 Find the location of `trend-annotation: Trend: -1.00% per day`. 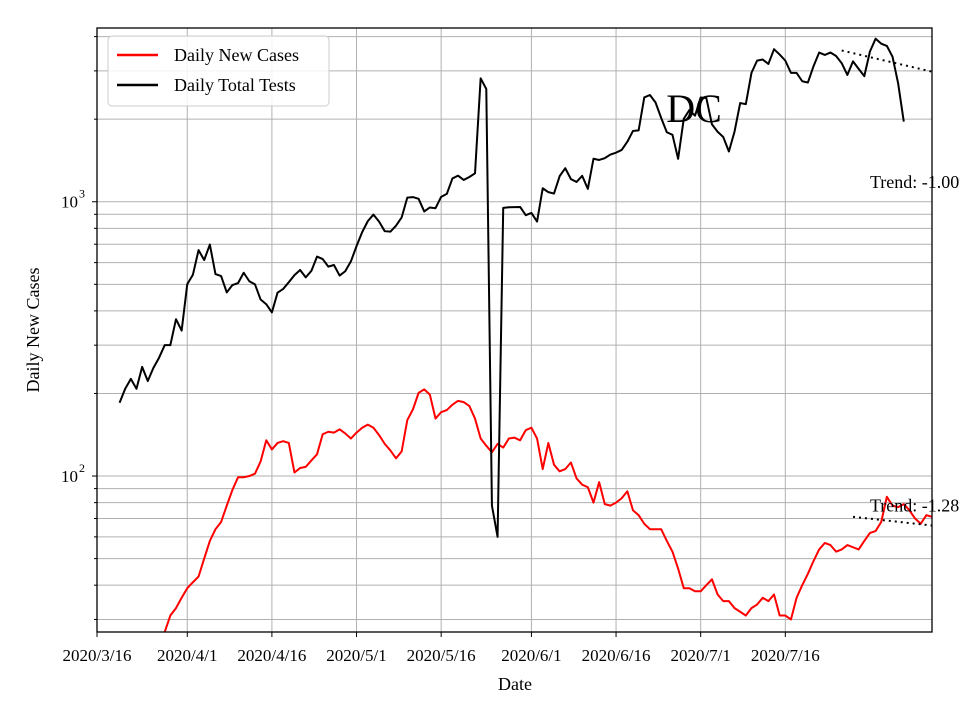

trend-annotation: Trend: -1.00% per day is located at coordinates (915, 182).